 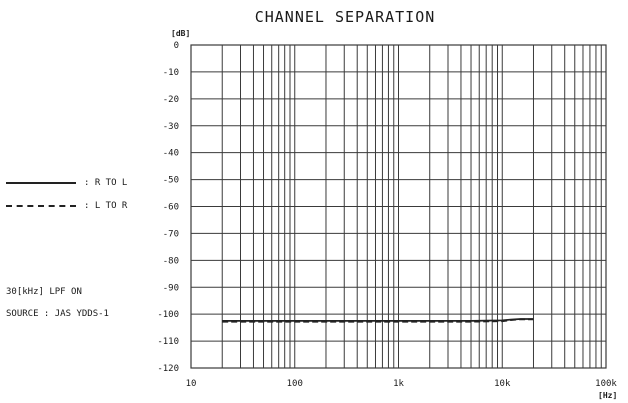 I want to click on y-tick-label: -100, so click(x=168, y=315).